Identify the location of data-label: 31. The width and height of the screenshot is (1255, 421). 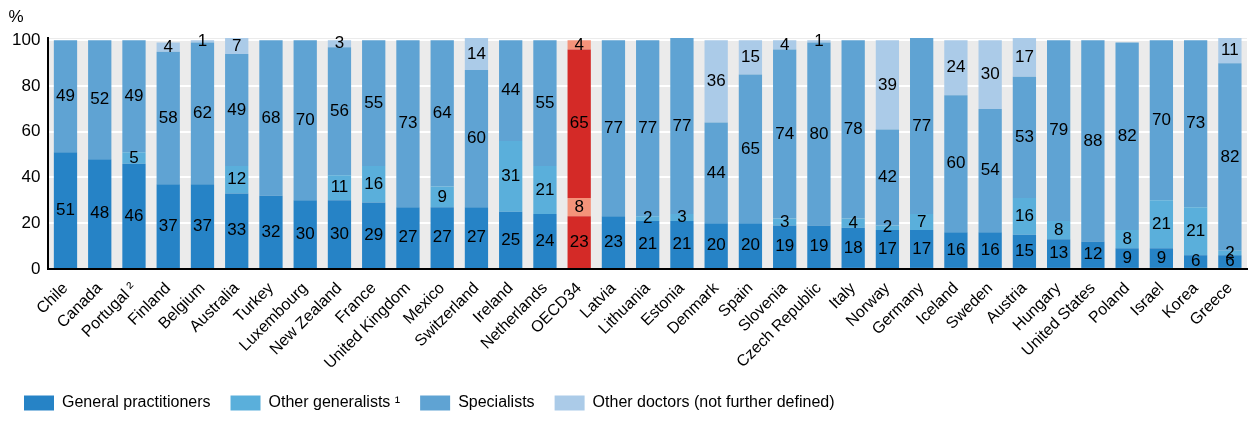
(511, 176).